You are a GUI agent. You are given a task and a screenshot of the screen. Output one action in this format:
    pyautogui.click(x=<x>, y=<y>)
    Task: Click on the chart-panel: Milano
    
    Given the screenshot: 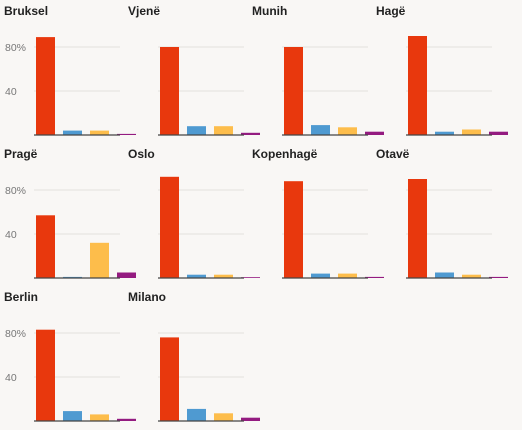 What is the action you would take?
    pyautogui.click(x=192, y=360)
    